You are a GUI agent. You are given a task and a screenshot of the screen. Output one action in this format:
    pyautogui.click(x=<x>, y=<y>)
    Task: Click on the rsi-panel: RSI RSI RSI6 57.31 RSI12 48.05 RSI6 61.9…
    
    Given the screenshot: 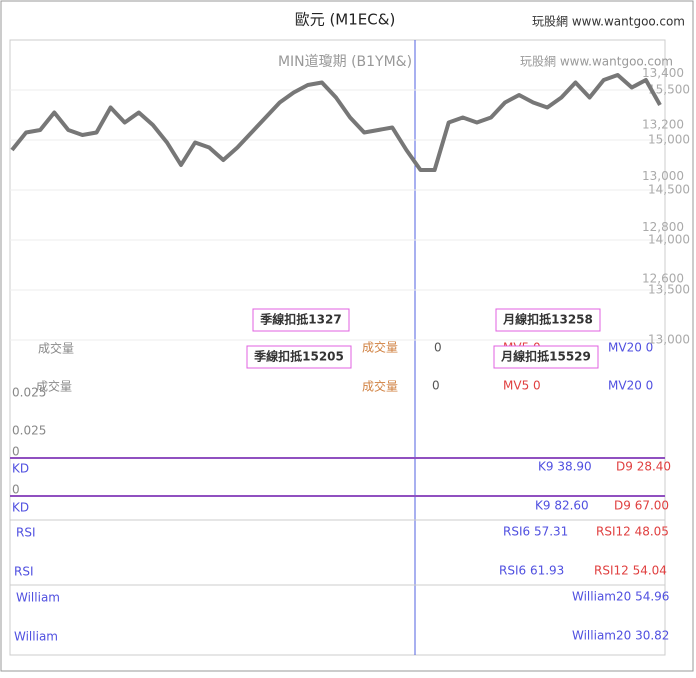 What is the action you would take?
    pyautogui.click(x=339, y=549)
    